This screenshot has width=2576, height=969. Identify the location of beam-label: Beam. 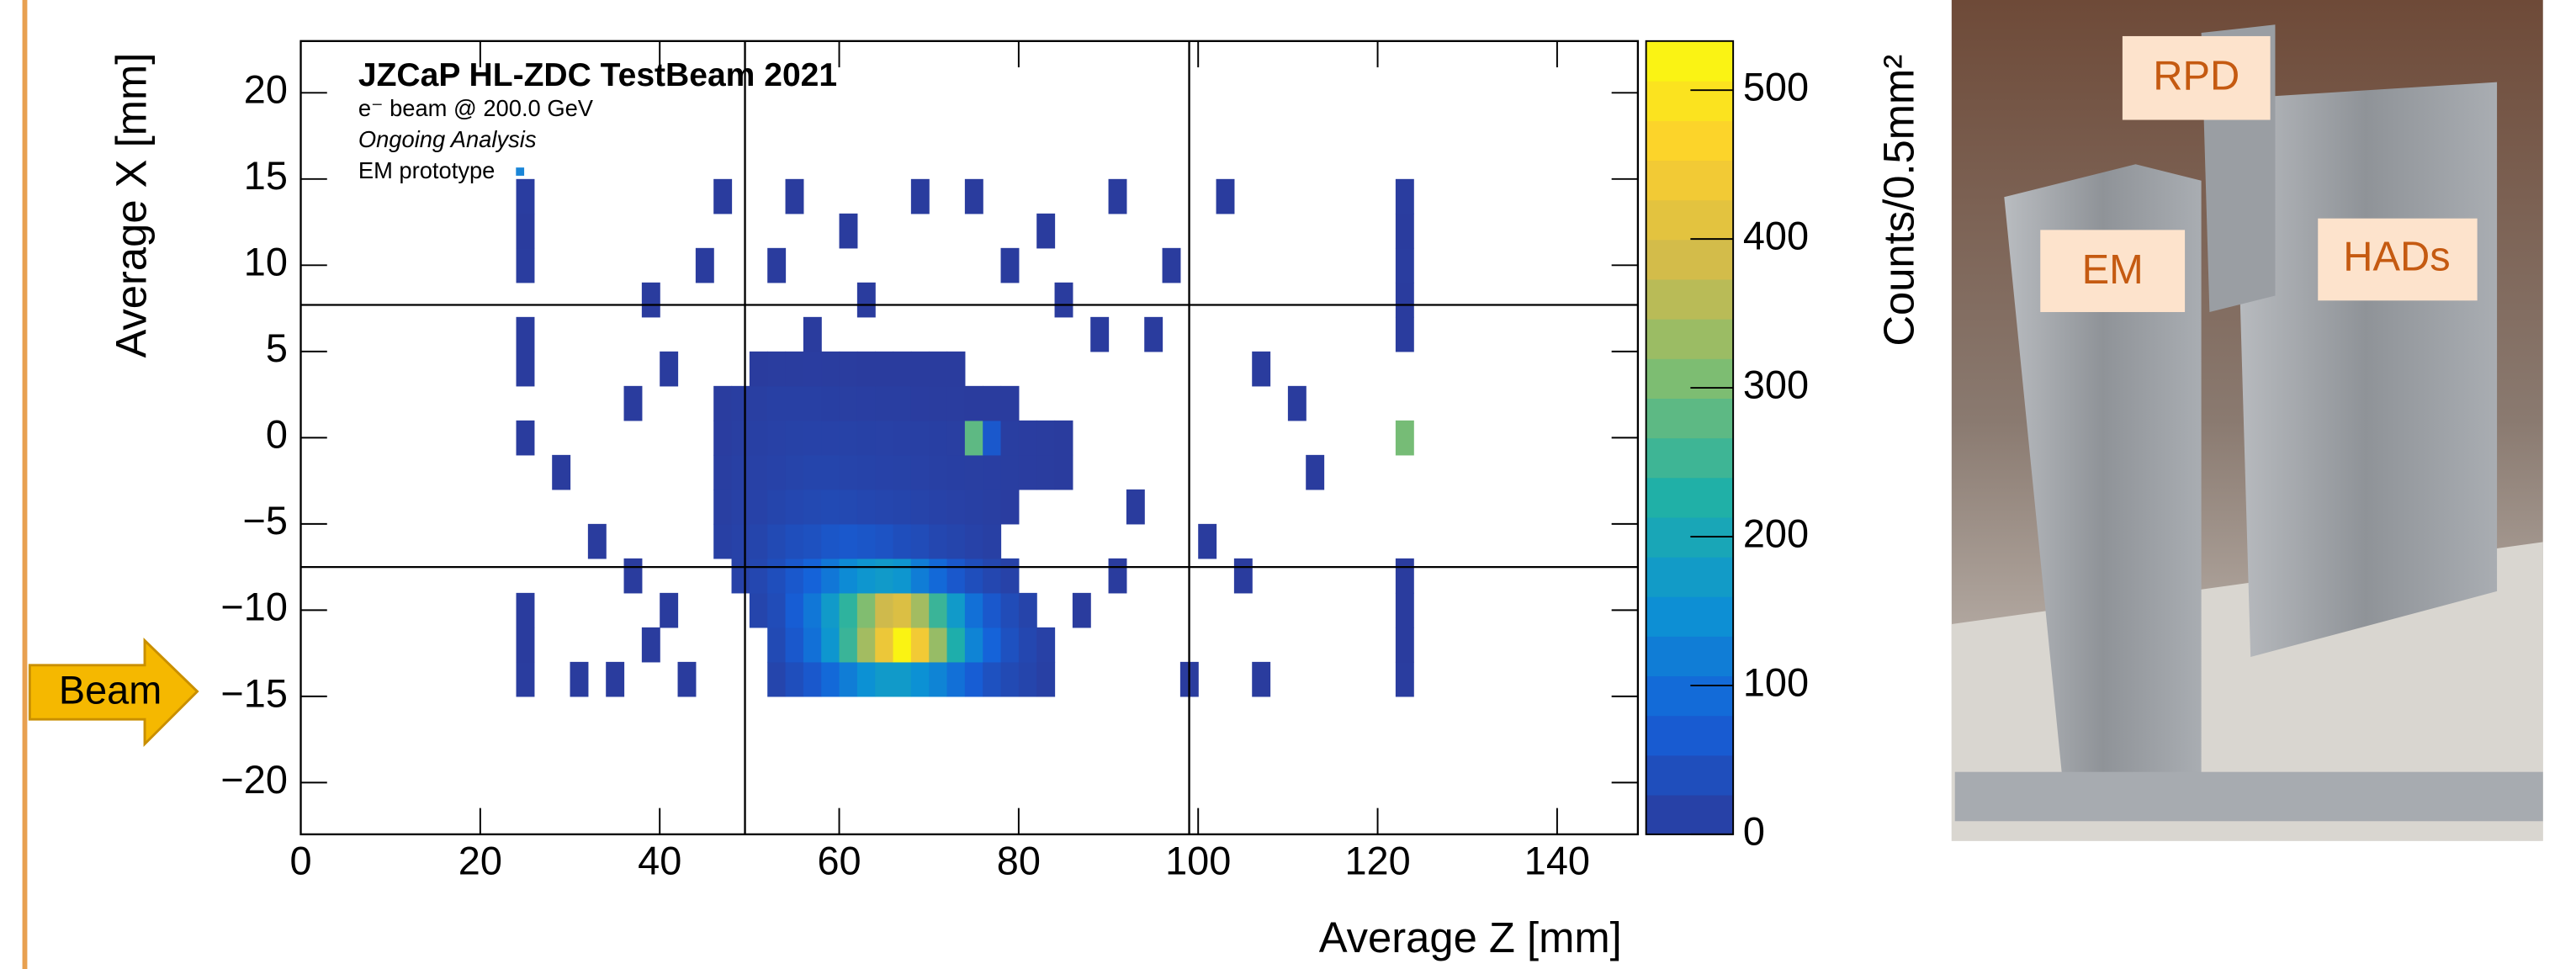
(110, 690).